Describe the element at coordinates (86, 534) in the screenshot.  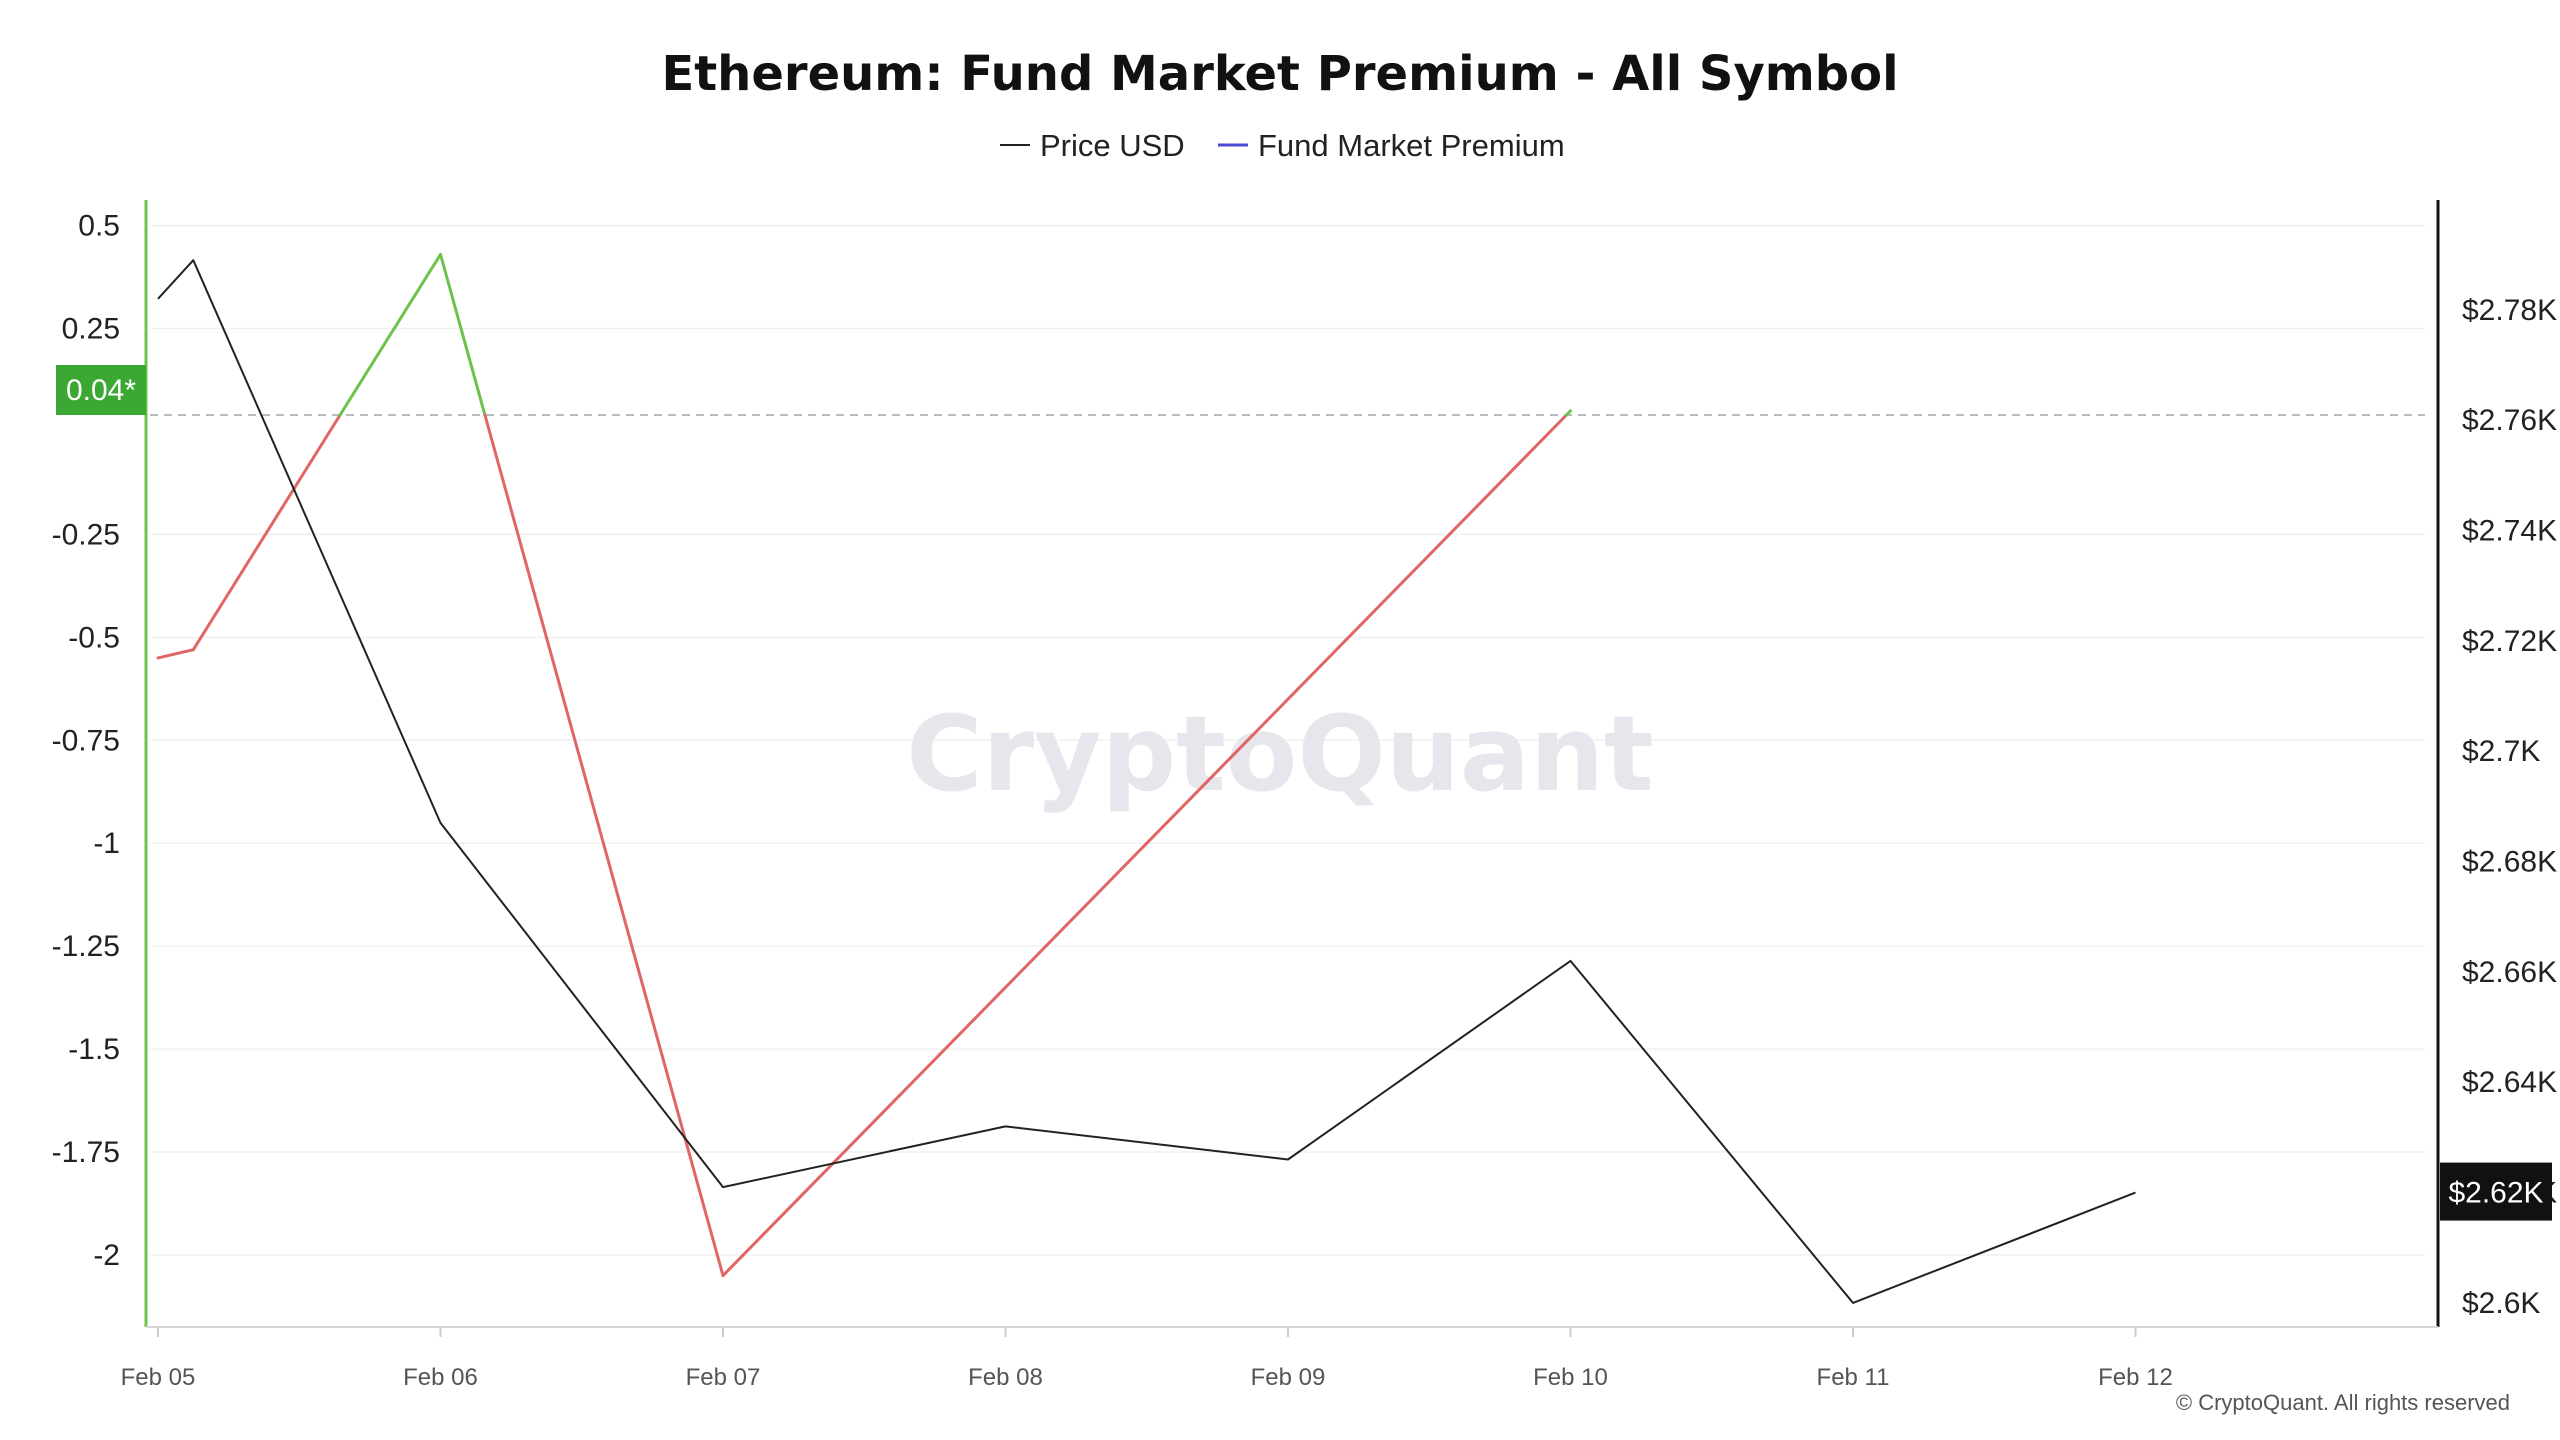
I see `left-tick-label: -0.25` at that location.